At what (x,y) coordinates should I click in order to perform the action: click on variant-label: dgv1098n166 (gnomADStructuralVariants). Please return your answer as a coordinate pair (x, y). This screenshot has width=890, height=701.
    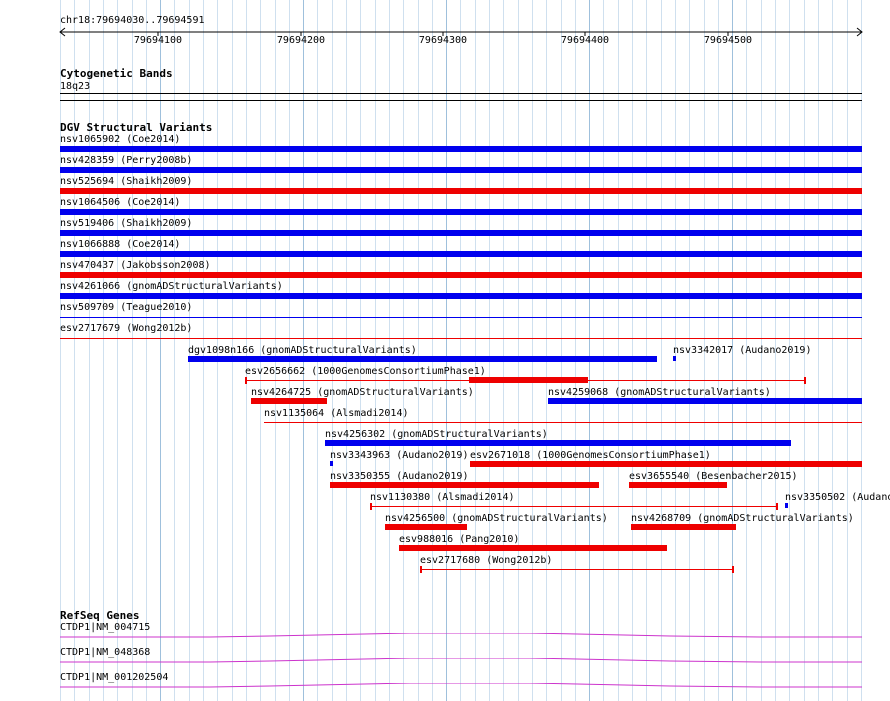
    Looking at the image, I should click on (302, 350).